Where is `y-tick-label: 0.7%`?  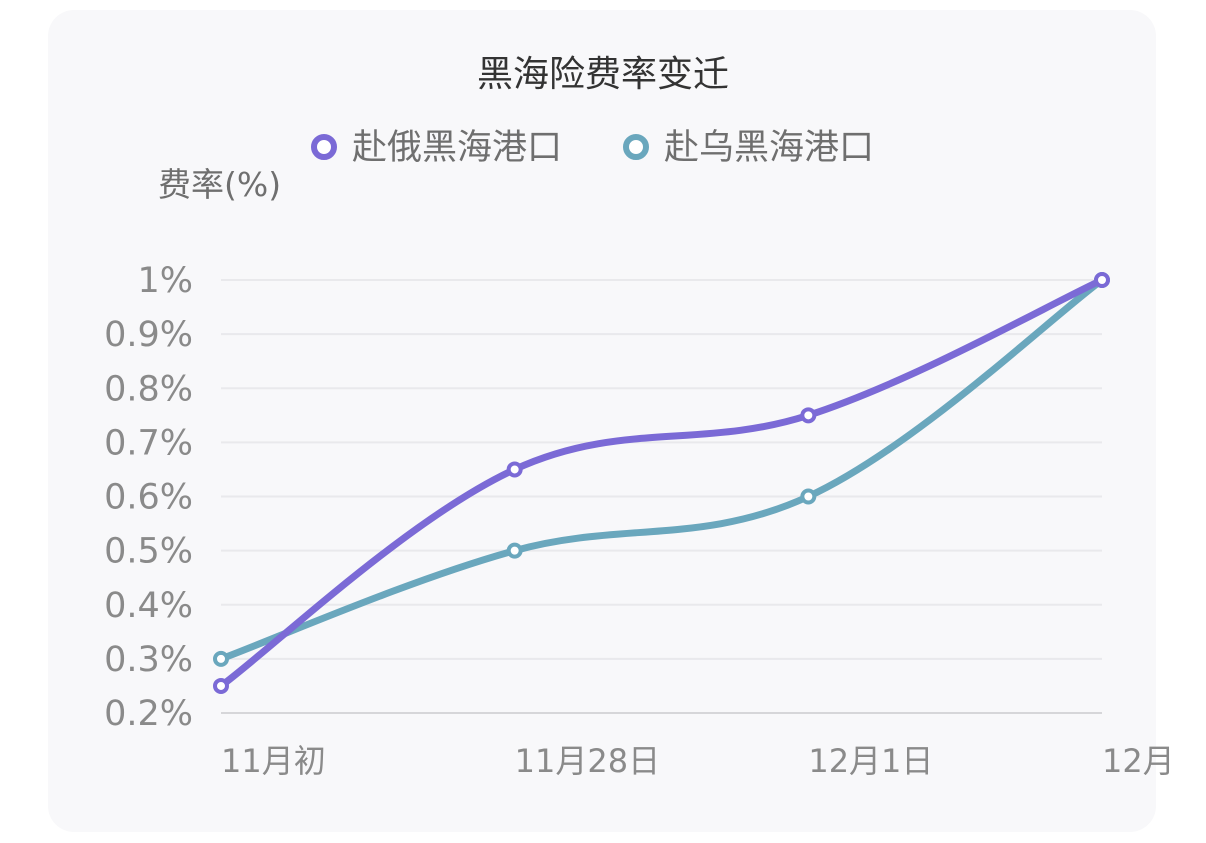 y-tick-label: 0.7% is located at coordinates (148, 443).